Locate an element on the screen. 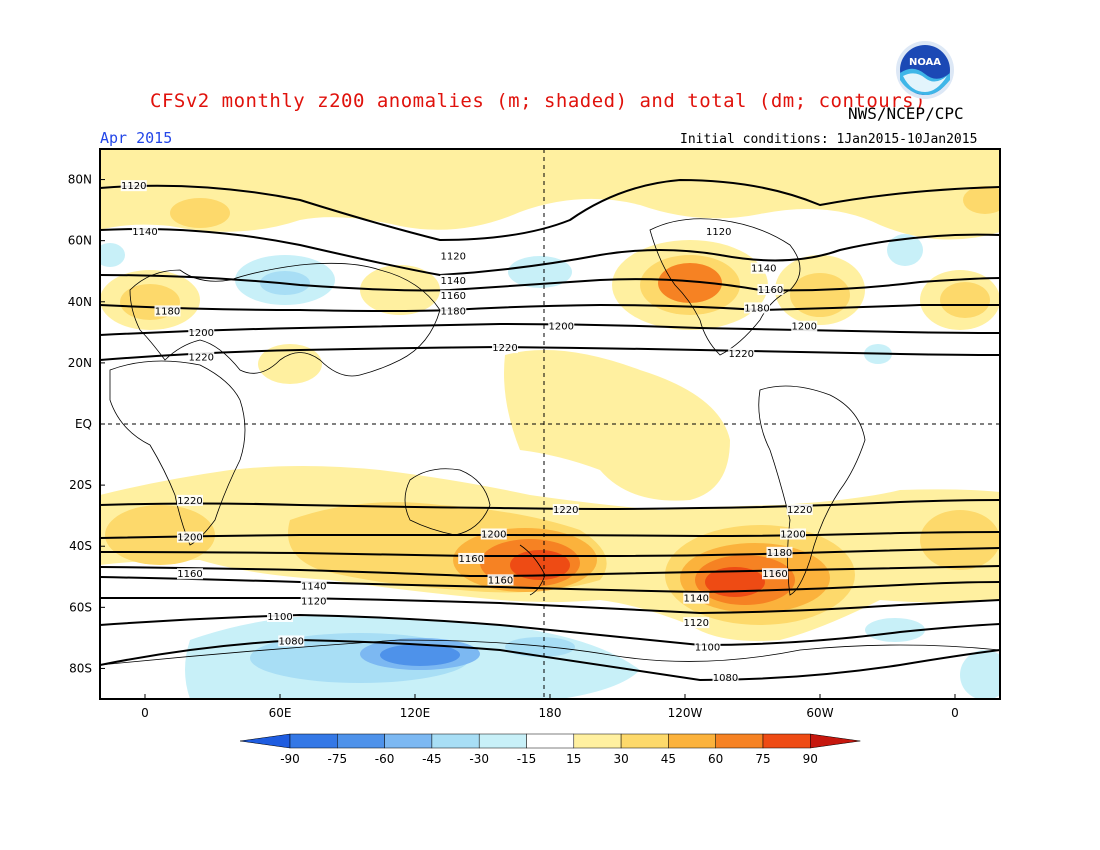 The height and width of the screenshot is (850, 1100). colorbar-left-arrow is located at coordinates (265, 741).